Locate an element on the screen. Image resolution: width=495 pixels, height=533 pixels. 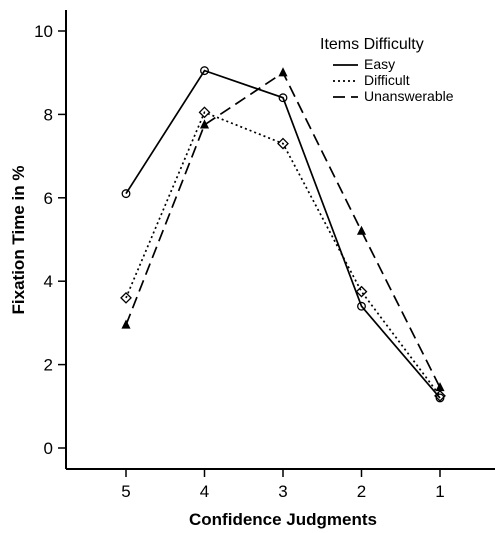
x-axis-title: Confidence Judgments is located at coordinates (283, 519).